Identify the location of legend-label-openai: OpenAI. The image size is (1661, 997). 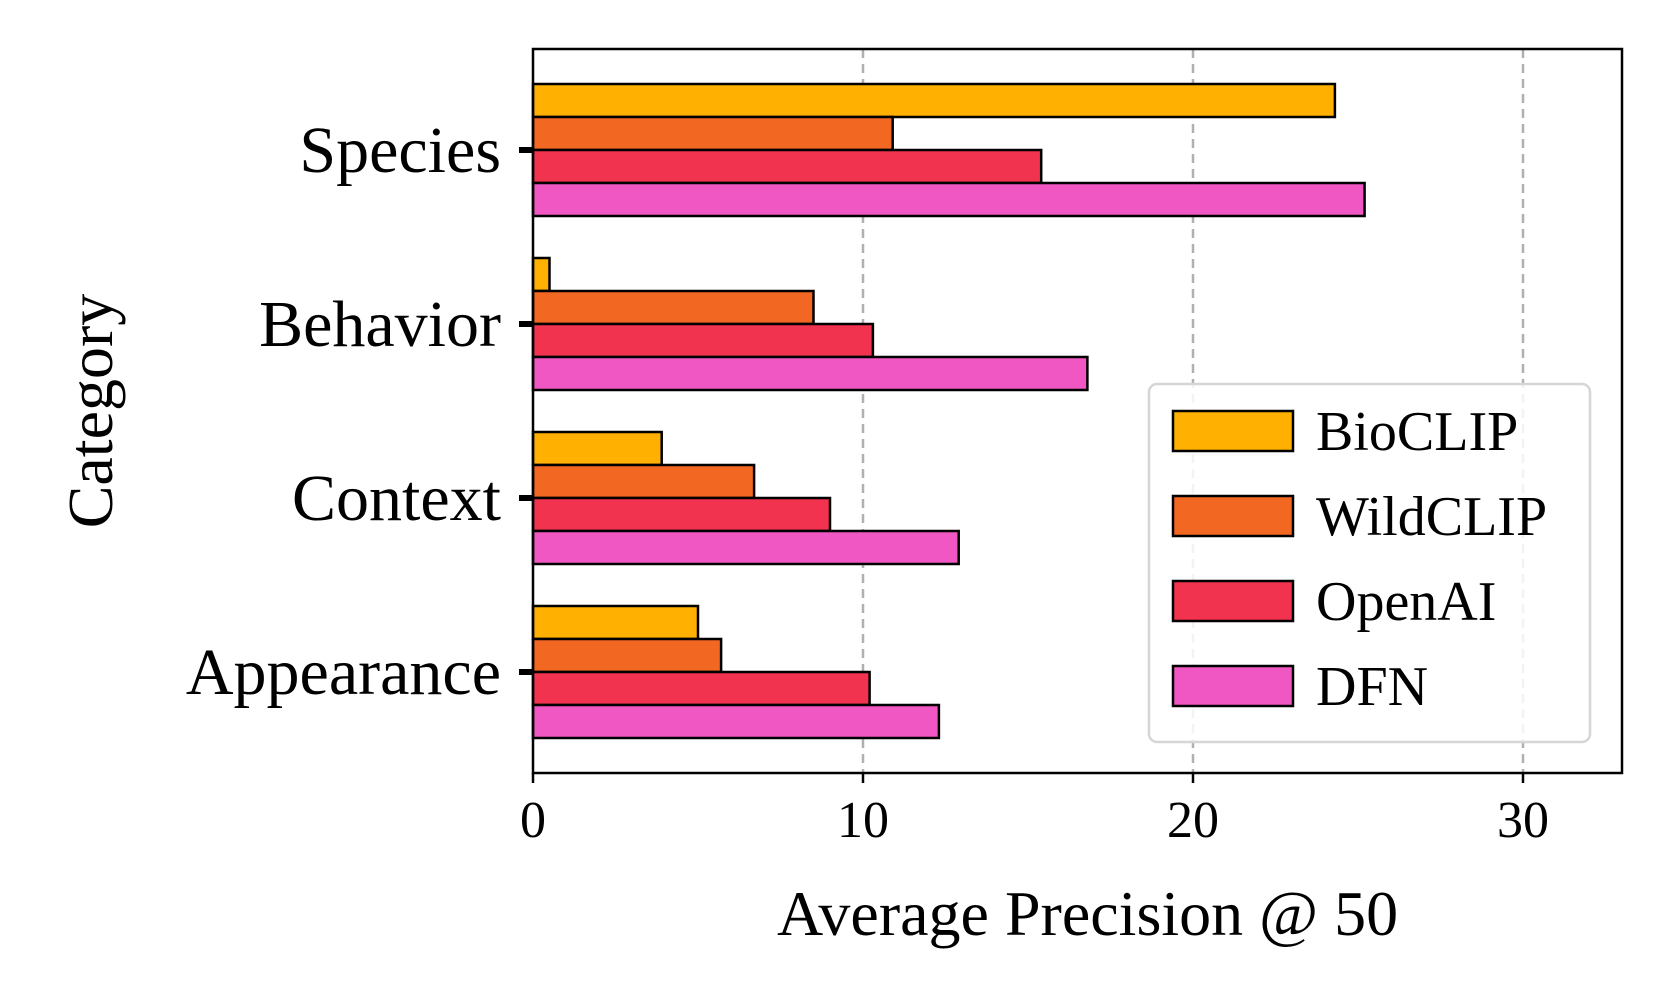
(1406, 602).